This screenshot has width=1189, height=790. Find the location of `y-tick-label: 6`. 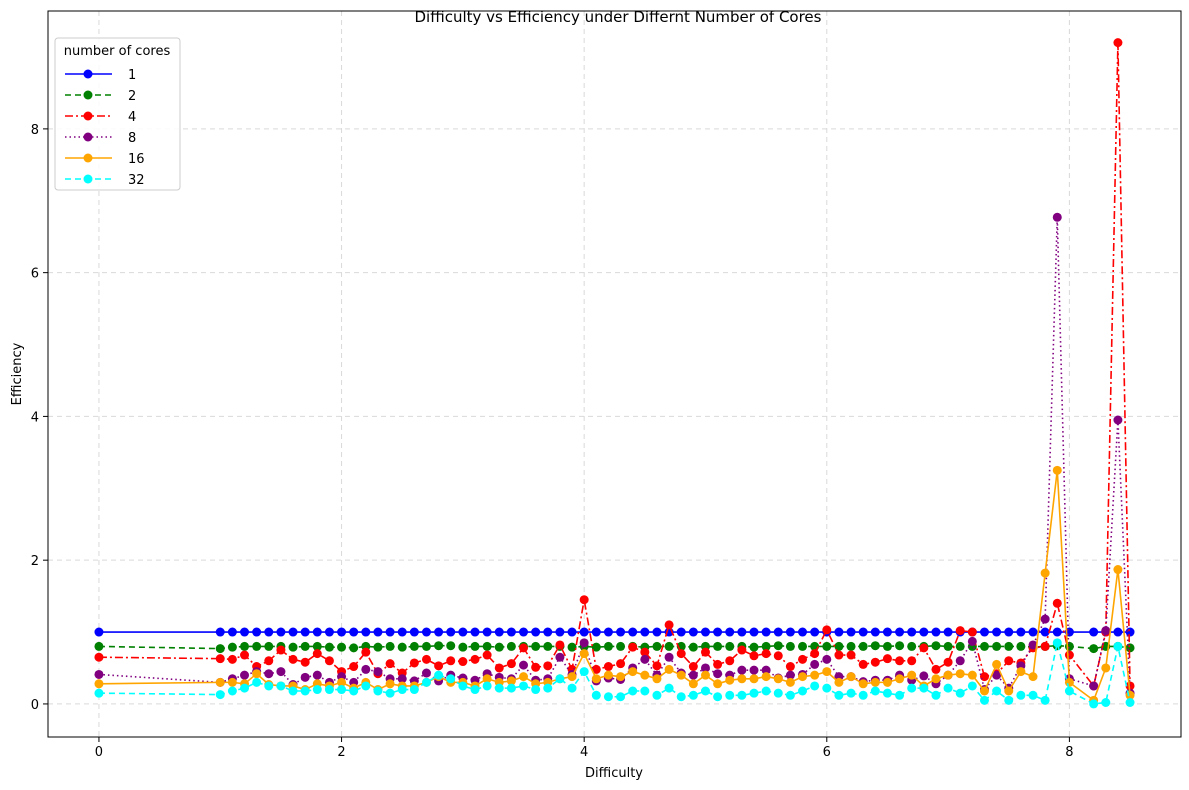

y-tick-label: 6 is located at coordinates (35, 274).